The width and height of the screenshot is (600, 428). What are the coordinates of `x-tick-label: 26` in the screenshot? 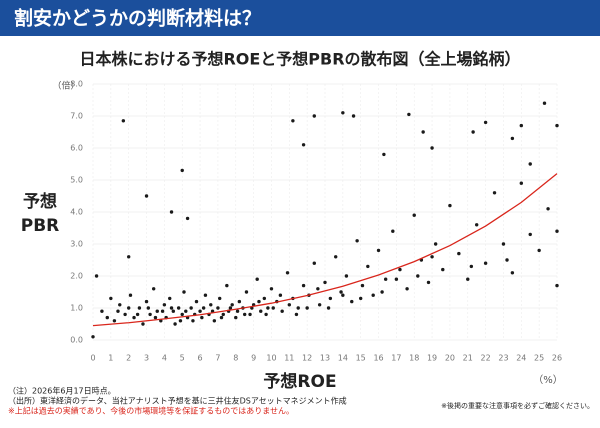 It's located at (557, 358).